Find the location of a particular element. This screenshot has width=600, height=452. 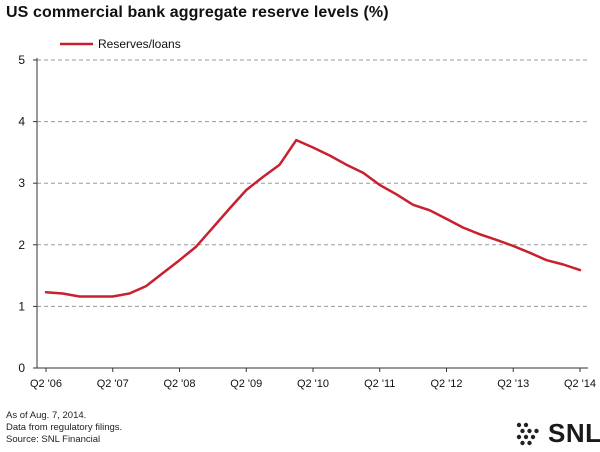

footnote-source: Source: SNL Financial is located at coordinates (53, 439).